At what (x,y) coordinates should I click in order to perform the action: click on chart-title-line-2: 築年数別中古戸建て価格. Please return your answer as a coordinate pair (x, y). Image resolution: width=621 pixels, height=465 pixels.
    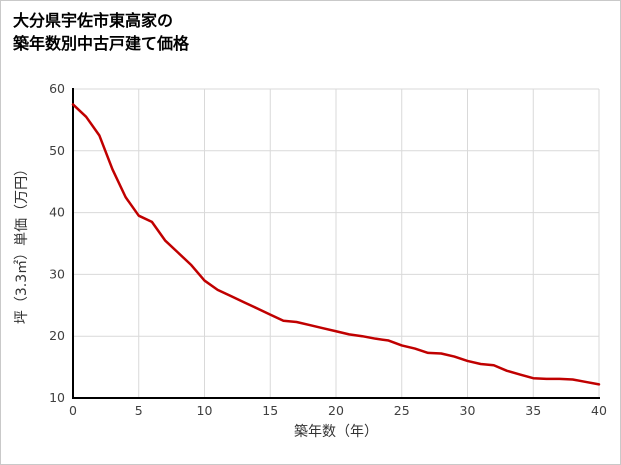
    Looking at the image, I should click on (101, 44).